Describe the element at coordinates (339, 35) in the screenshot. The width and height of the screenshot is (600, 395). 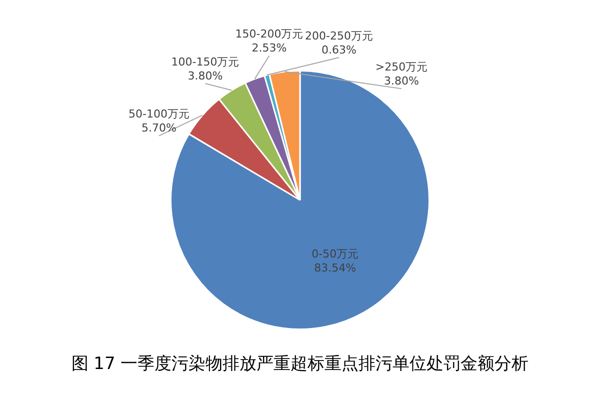
I see `slice-label: 200-250万元` at that location.